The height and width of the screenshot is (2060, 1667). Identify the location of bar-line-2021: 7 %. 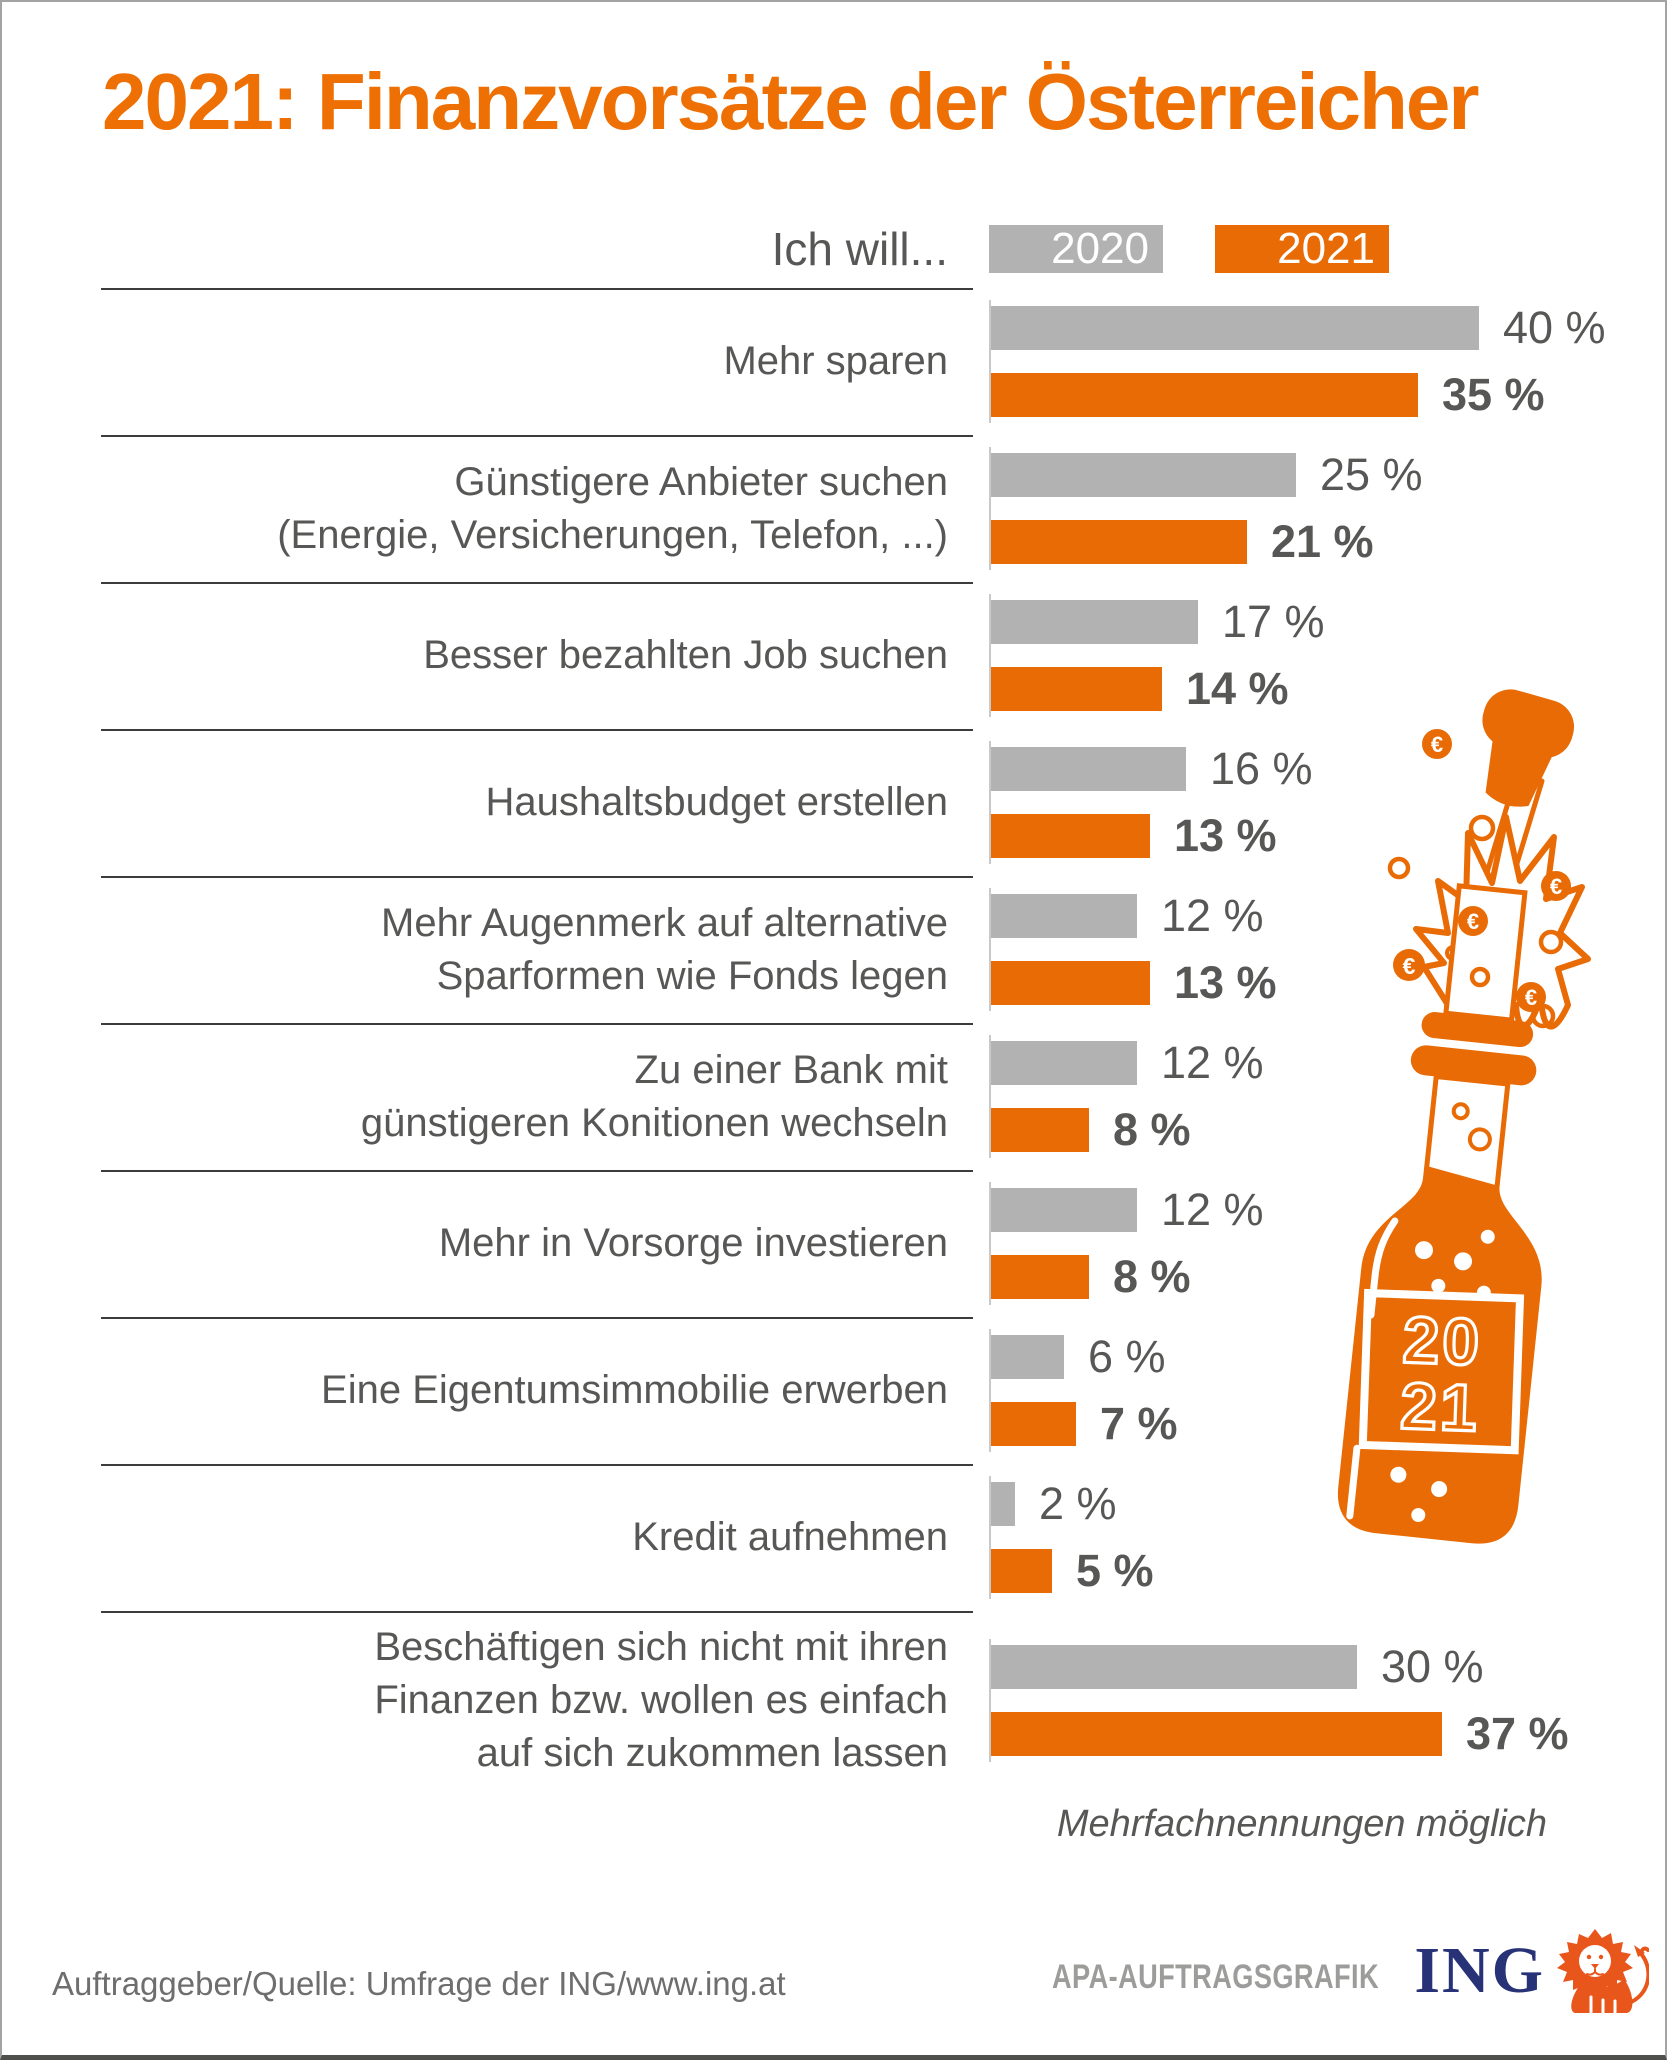
(1311, 1424).